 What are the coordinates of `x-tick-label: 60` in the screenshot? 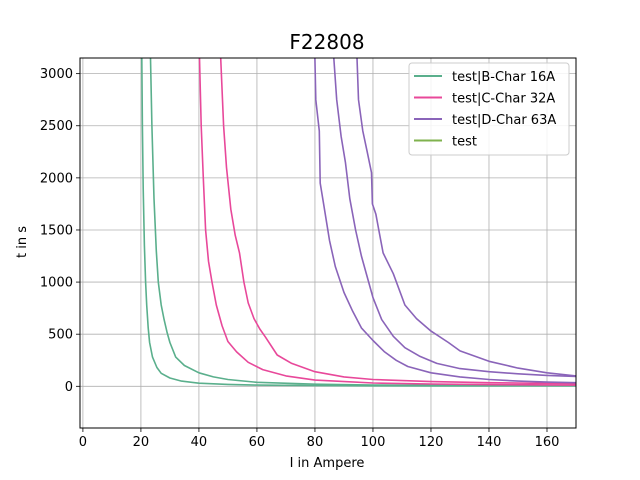 It's located at (257, 442).